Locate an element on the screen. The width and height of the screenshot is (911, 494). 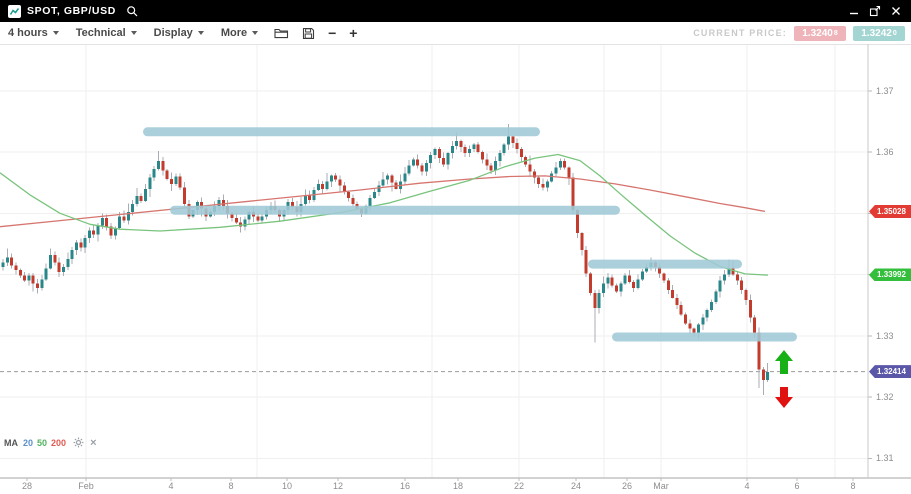
last-price-marker: 1.32414 is located at coordinates (890, 372).